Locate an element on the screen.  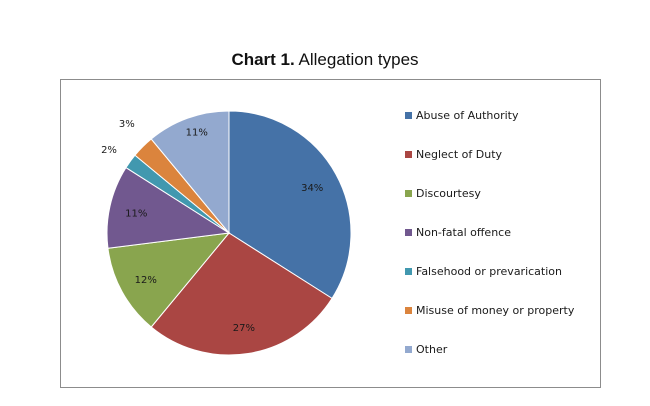
legend-item: Non-fatal offence is located at coordinates (505, 233).